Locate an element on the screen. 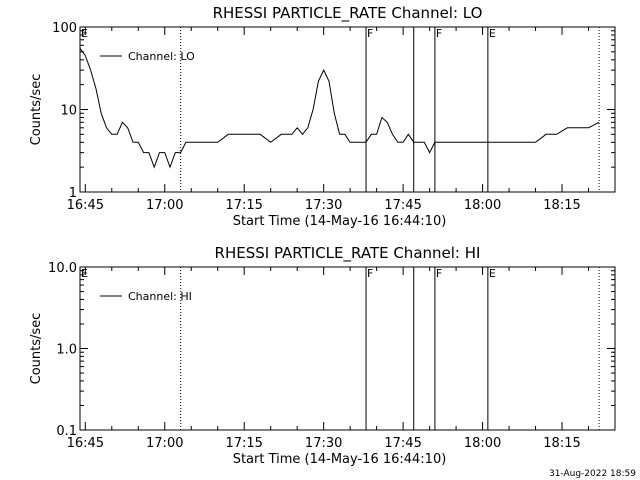 The width and height of the screenshot is (640, 480). legend-label: Channel: HI is located at coordinates (160, 296).